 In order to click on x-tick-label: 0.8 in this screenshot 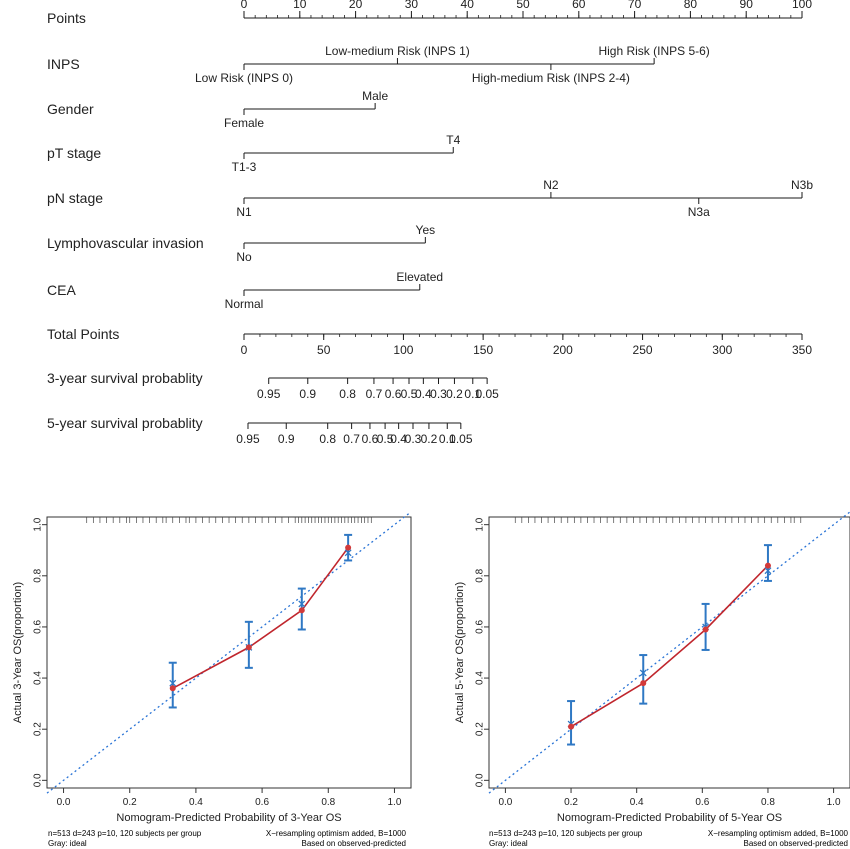, I will do `click(768, 802)`.